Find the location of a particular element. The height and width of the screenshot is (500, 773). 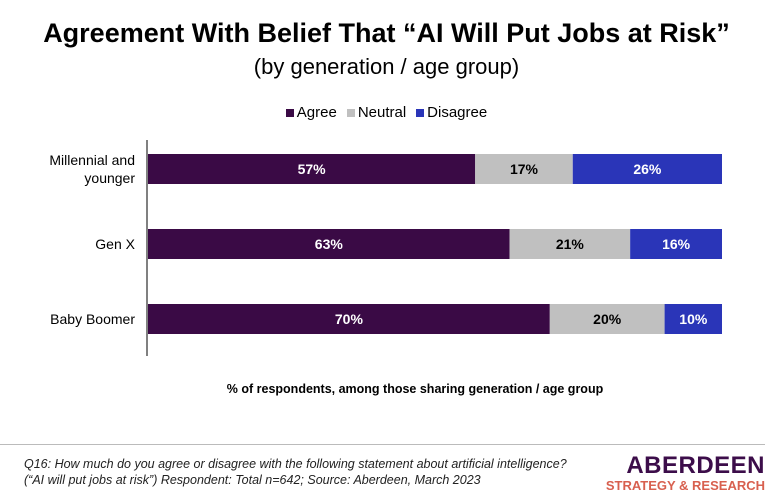

legend-swatch-agree is located at coordinates (289, 112).